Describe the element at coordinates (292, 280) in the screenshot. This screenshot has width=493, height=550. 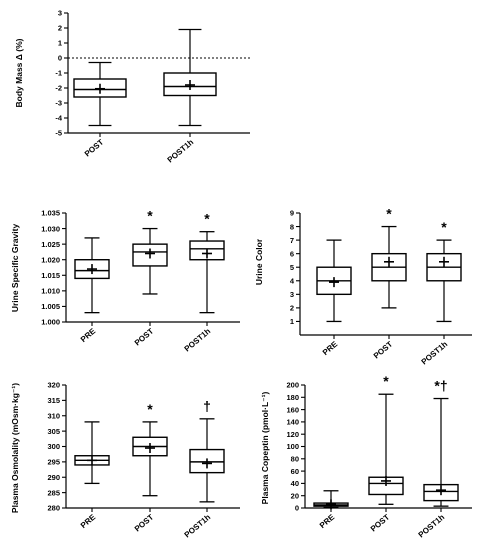
I see `y-tick-label: 4` at that location.